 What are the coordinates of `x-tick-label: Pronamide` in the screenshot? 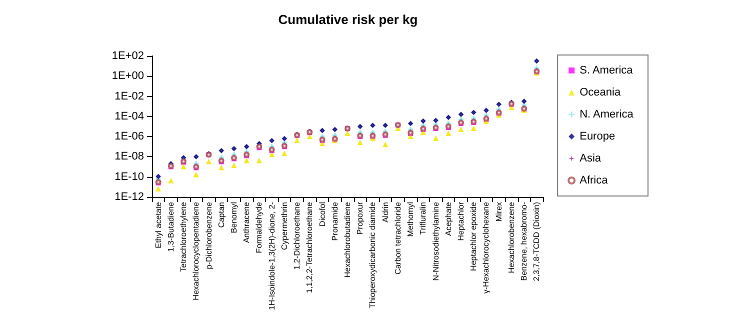 It's located at (335, 221).